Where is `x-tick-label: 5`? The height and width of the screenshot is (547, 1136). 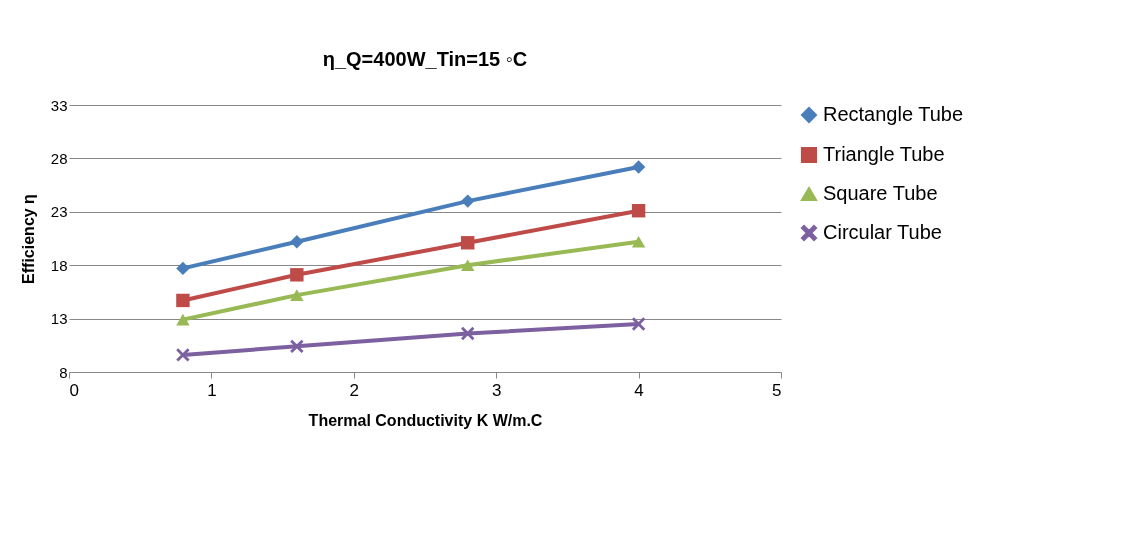
x-tick-label: 5 is located at coordinates (777, 390).